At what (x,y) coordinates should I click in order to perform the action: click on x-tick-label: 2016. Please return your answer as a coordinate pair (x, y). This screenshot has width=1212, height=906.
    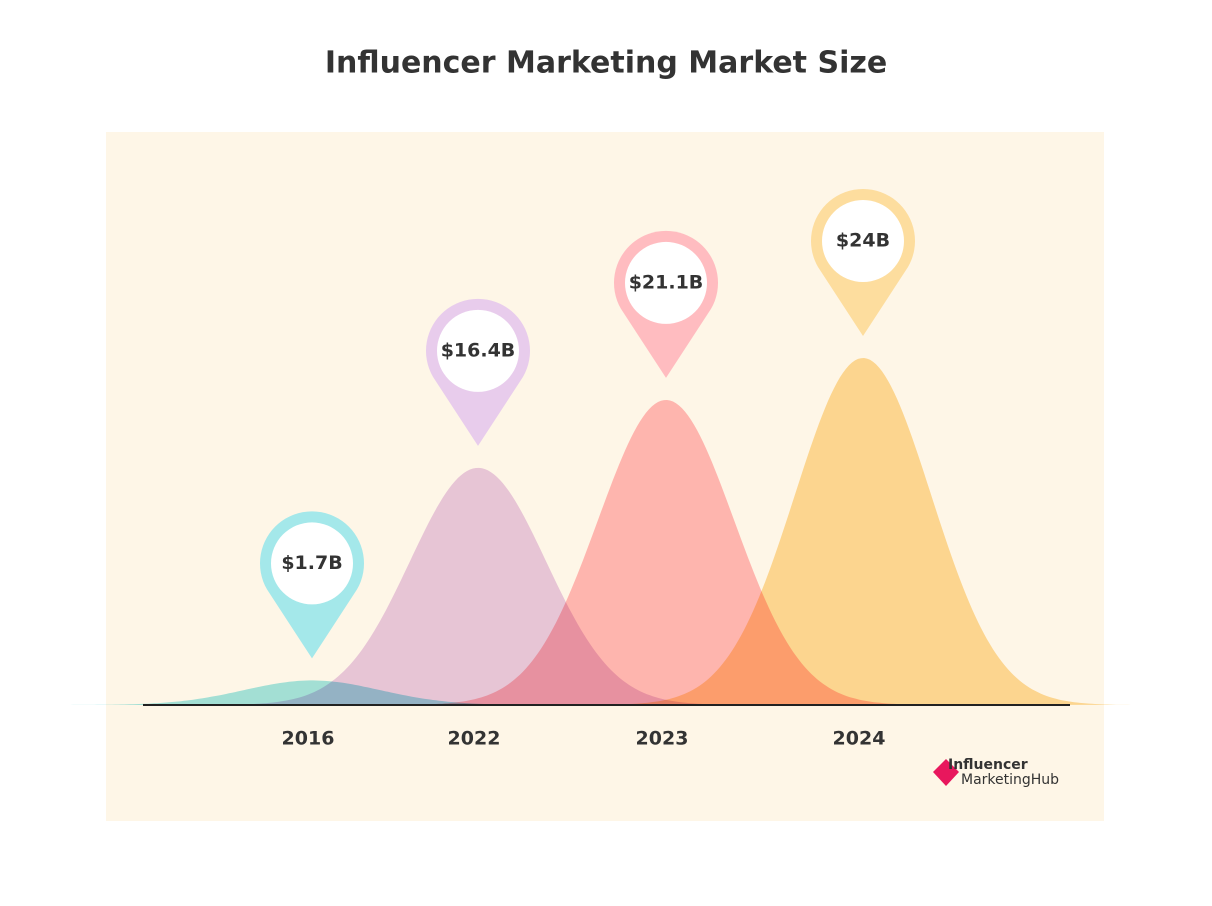
    Looking at the image, I should click on (308, 739).